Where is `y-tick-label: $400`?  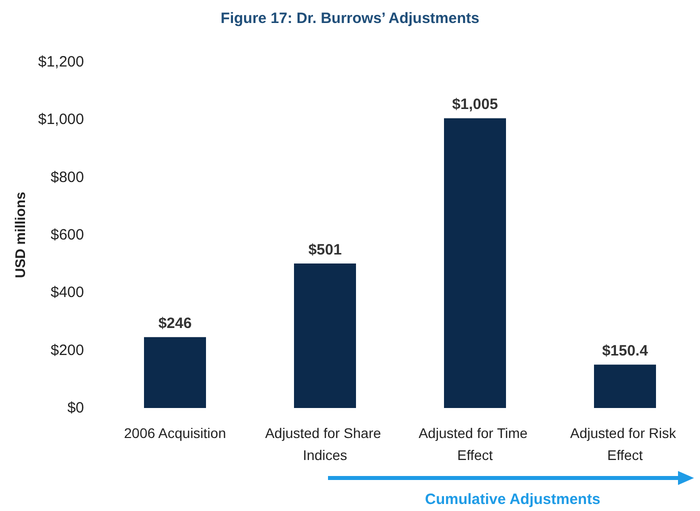 y-tick-label: $400 is located at coordinates (67, 293).